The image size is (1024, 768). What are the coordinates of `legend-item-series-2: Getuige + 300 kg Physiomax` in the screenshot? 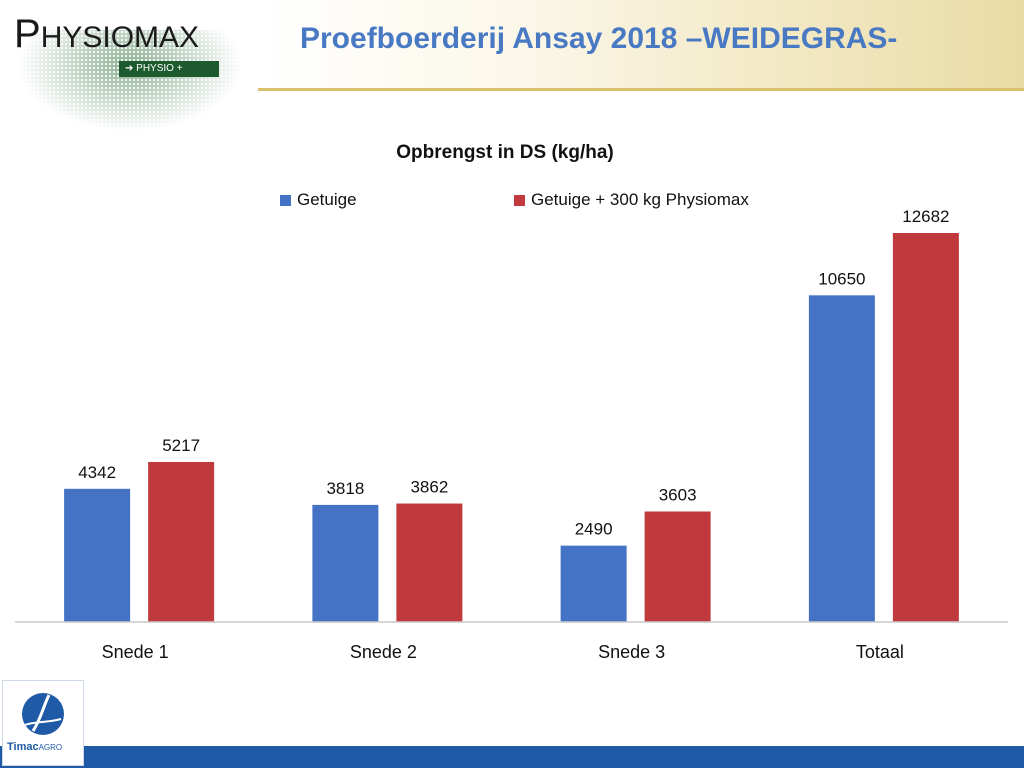 It's located at (631, 200).